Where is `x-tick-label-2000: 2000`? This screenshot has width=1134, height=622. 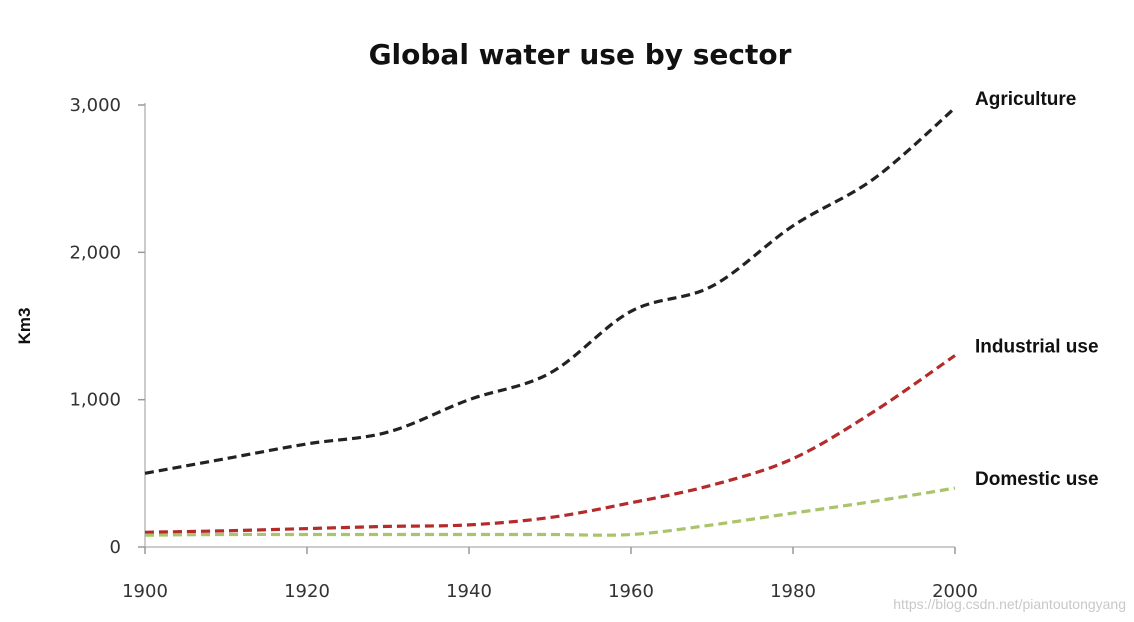 x-tick-label-2000: 2000 is located at coordinates (955, 591).